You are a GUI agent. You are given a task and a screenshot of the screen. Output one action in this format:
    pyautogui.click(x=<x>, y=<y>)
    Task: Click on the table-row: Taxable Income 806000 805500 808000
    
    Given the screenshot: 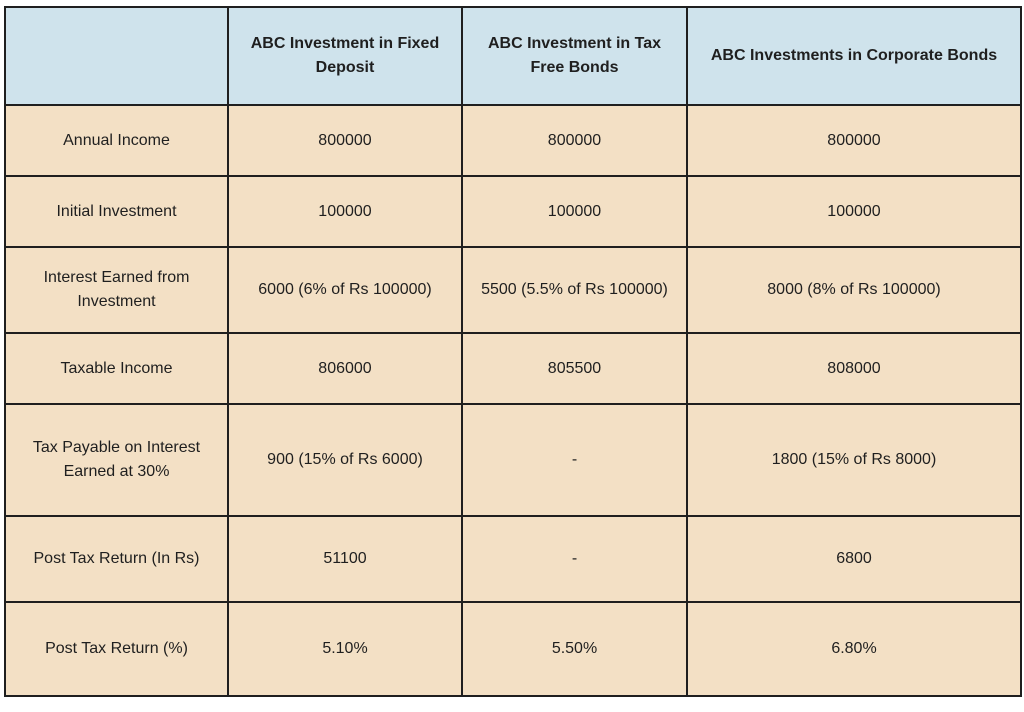 What is the action you would take?
    pyautogui.click(x=513, y=368)
    